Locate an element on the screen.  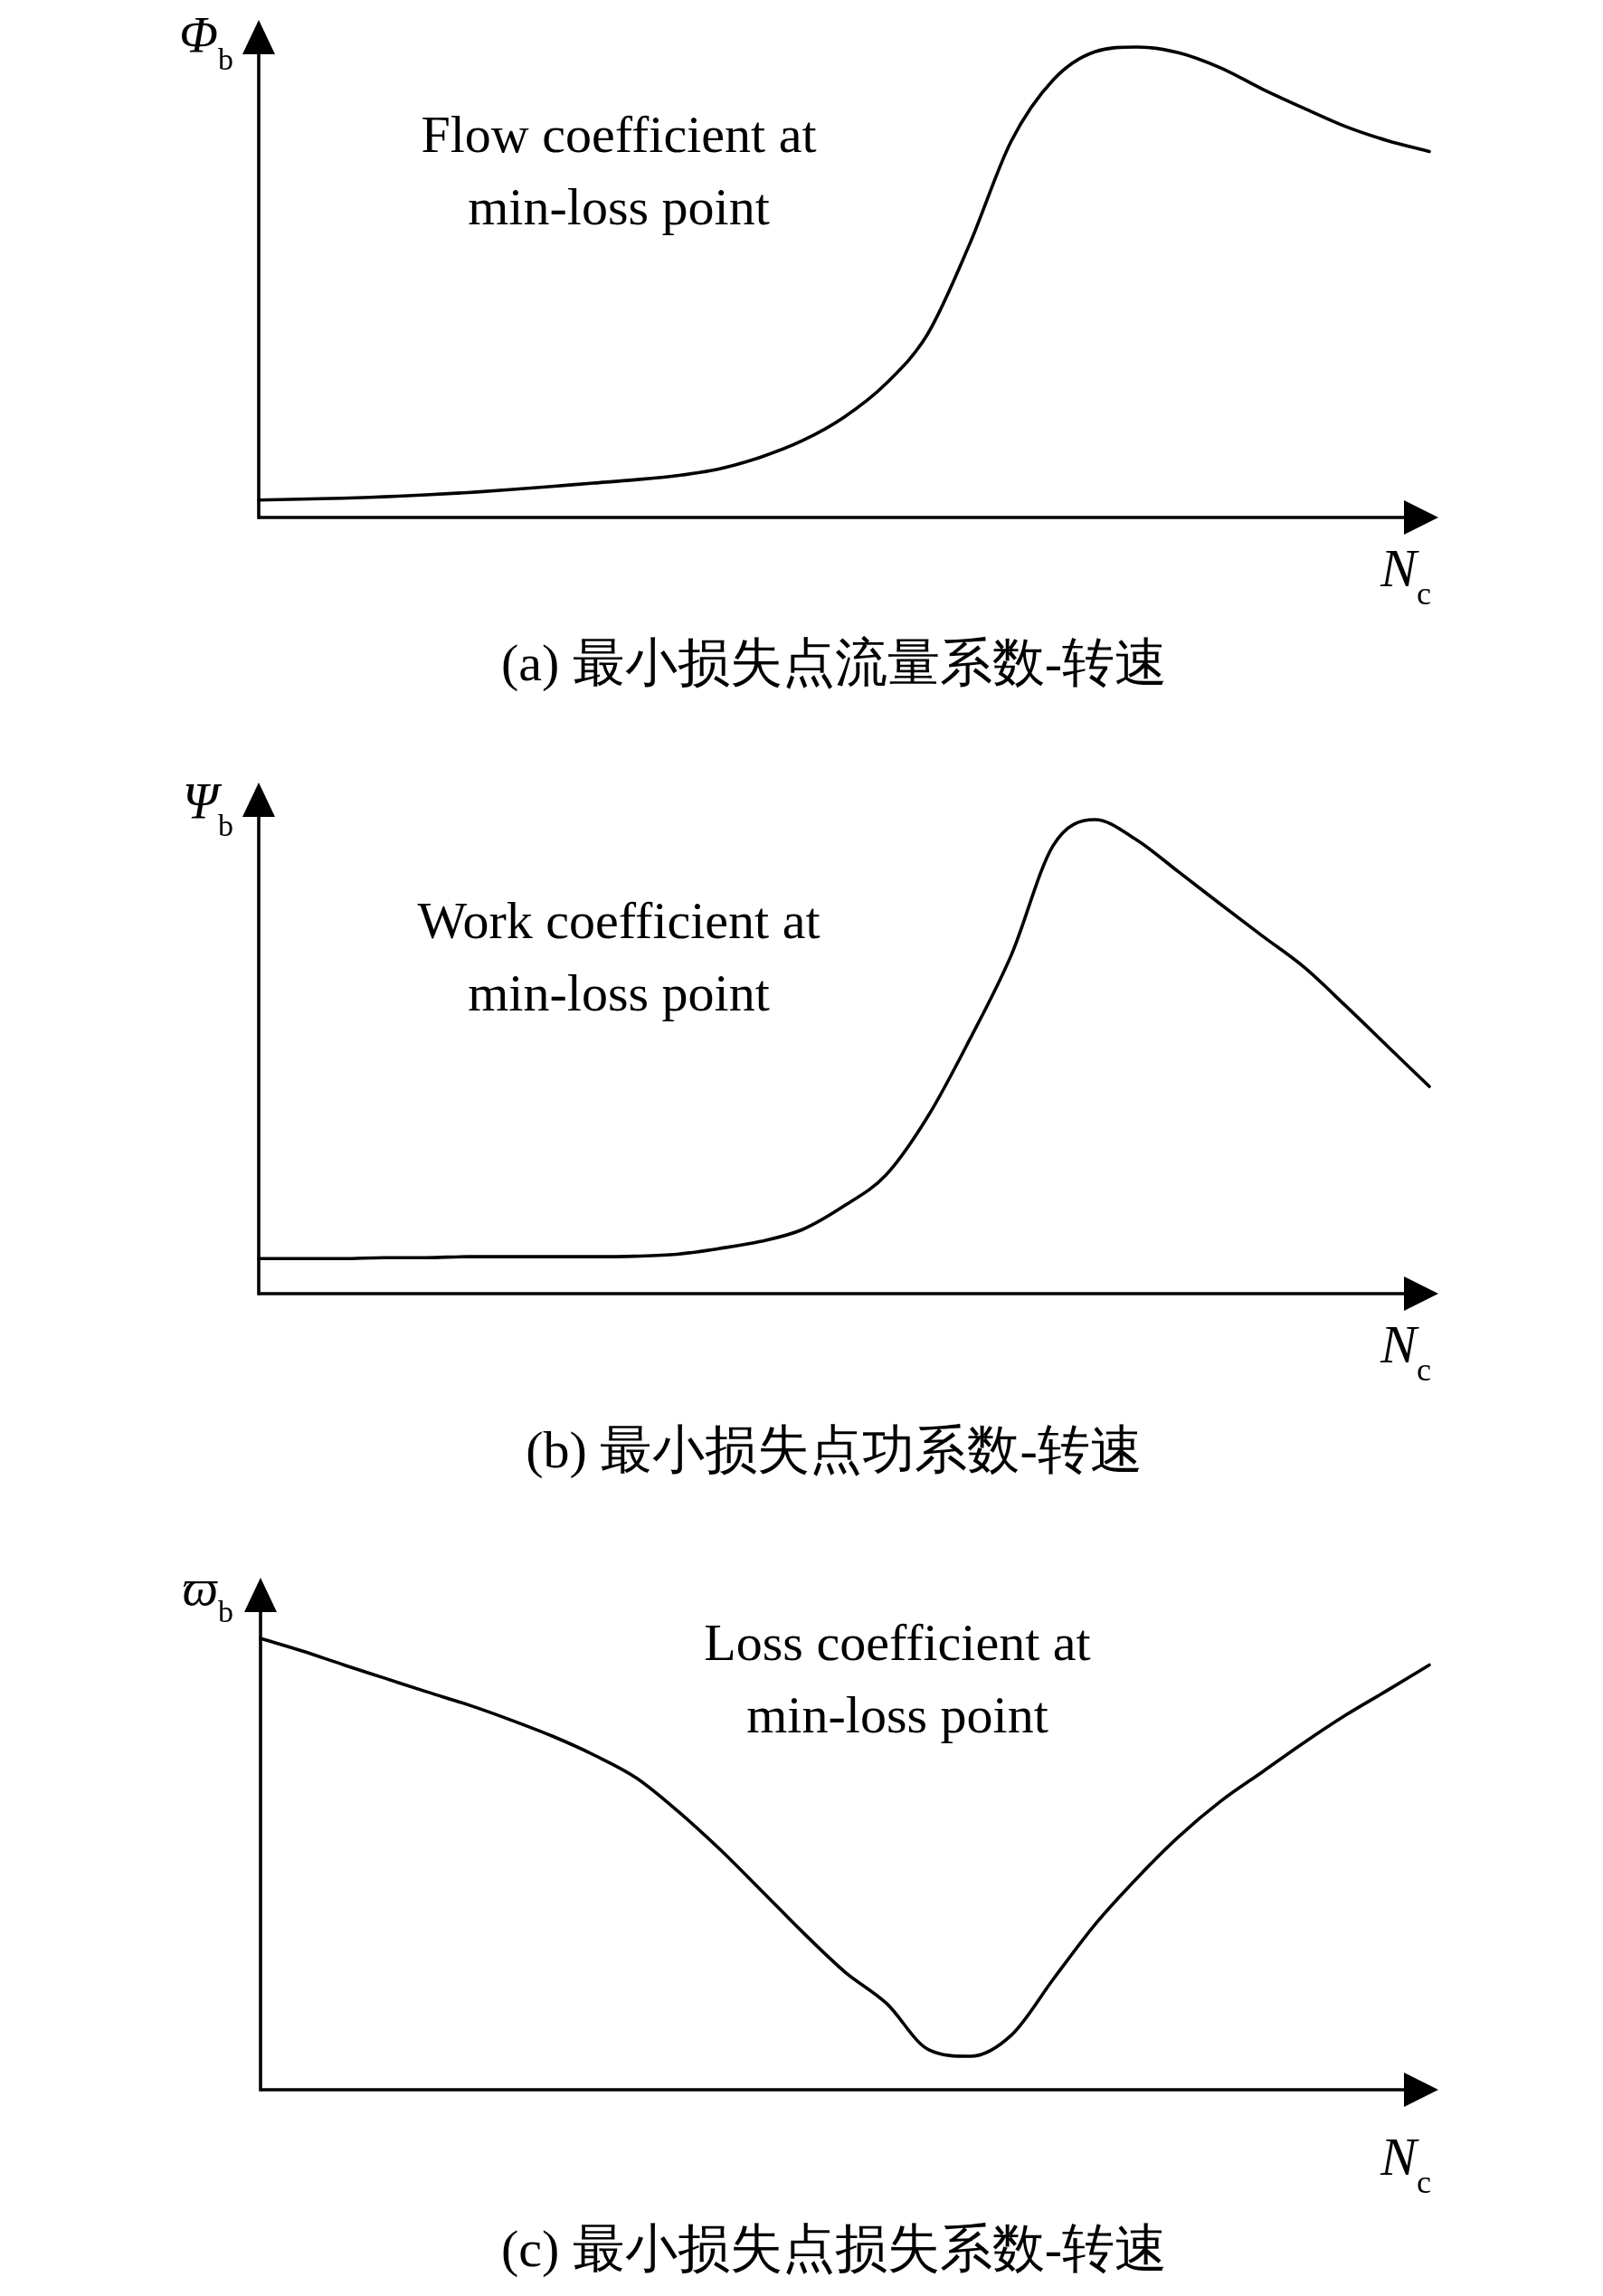
y-axis-label: Ψ$_{b}$ is located at coordinates (207, 807).